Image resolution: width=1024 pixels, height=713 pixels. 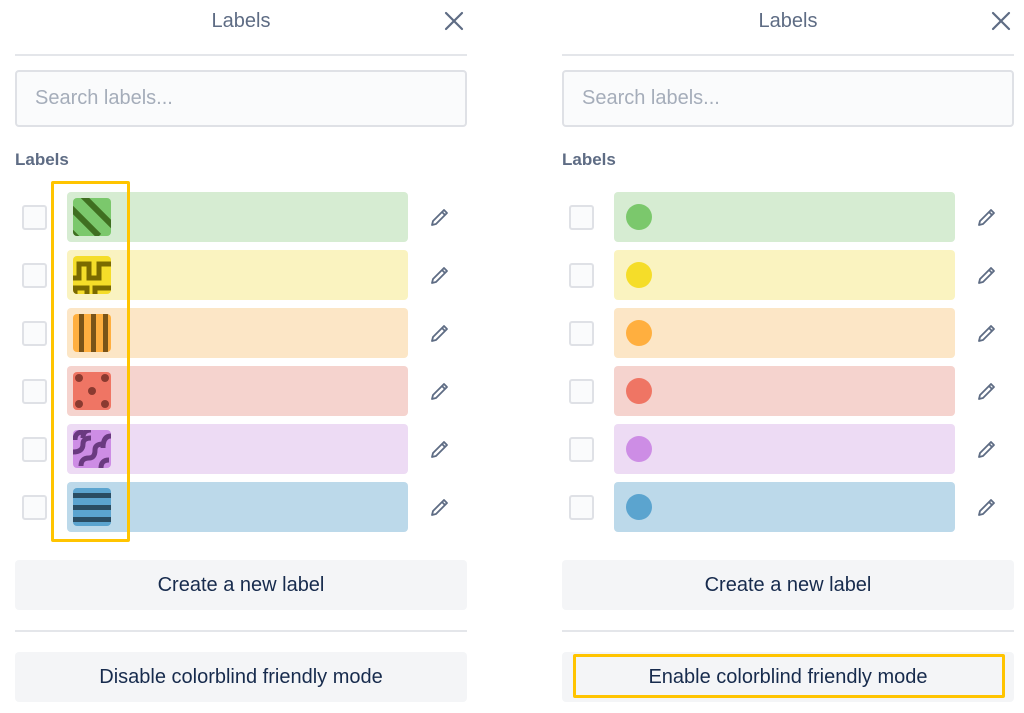 What do you see at coordinates (639, 333) in the screenshot?
I see `orange-color-dot` at bounding box center [639, 333].